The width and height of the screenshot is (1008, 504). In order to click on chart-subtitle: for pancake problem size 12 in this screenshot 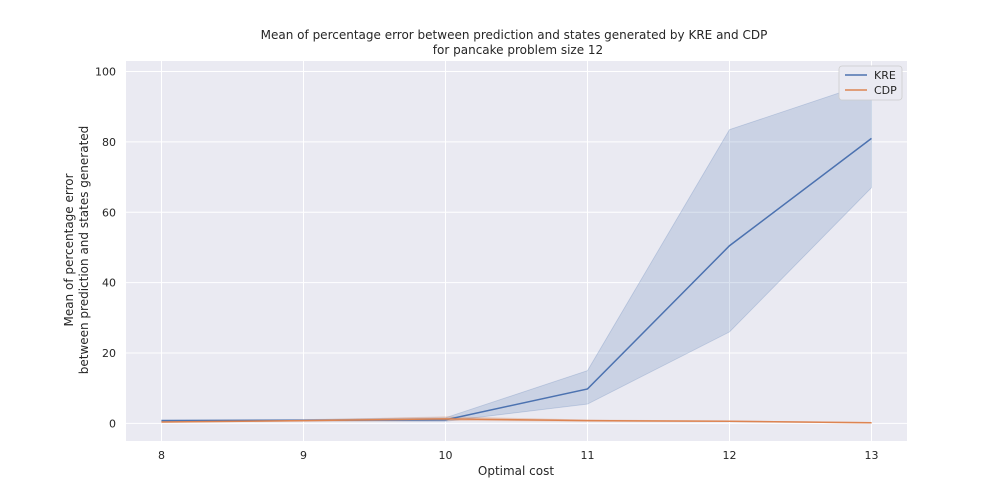, I will do `click(518, 50)`.